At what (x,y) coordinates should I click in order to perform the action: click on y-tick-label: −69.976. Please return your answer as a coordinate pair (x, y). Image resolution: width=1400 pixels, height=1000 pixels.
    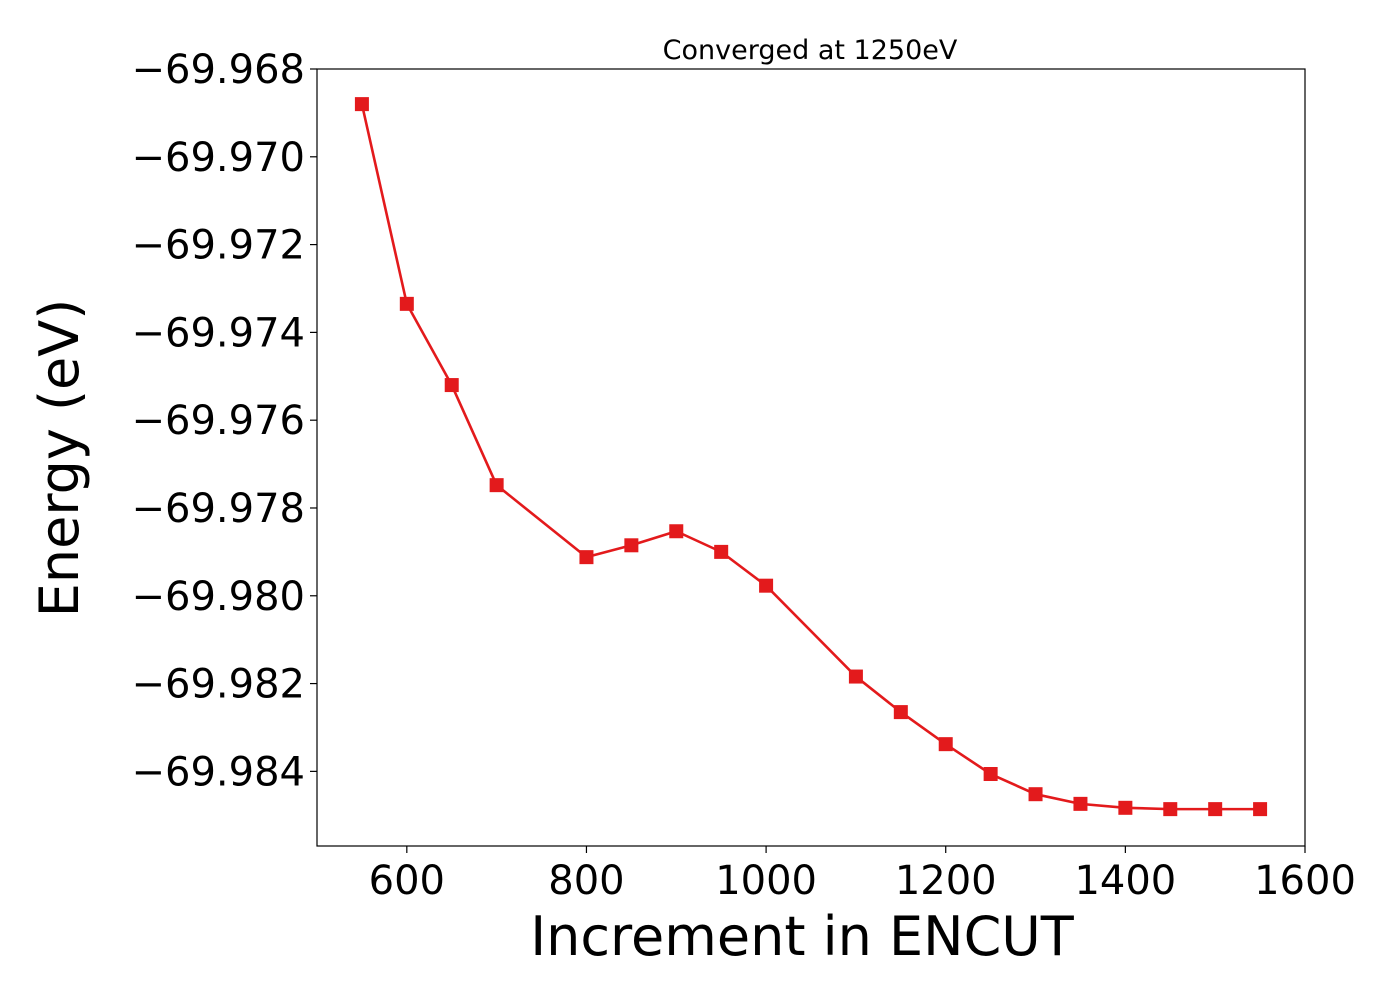
    Looking at the image, I should click on (218, 421).